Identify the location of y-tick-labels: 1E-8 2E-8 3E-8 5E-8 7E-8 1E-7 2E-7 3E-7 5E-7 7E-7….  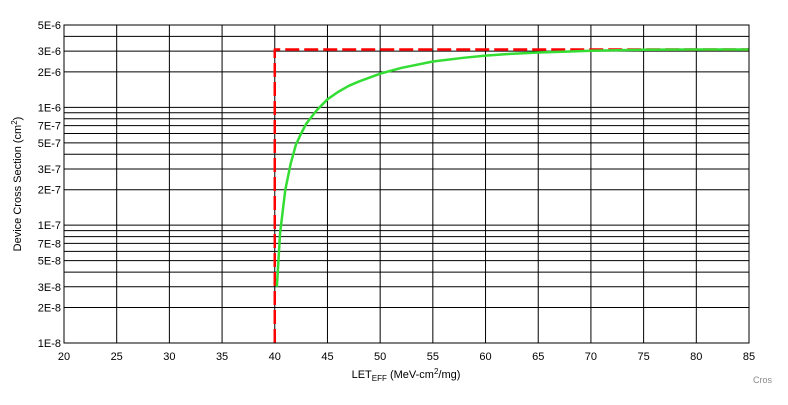
(49, 185).